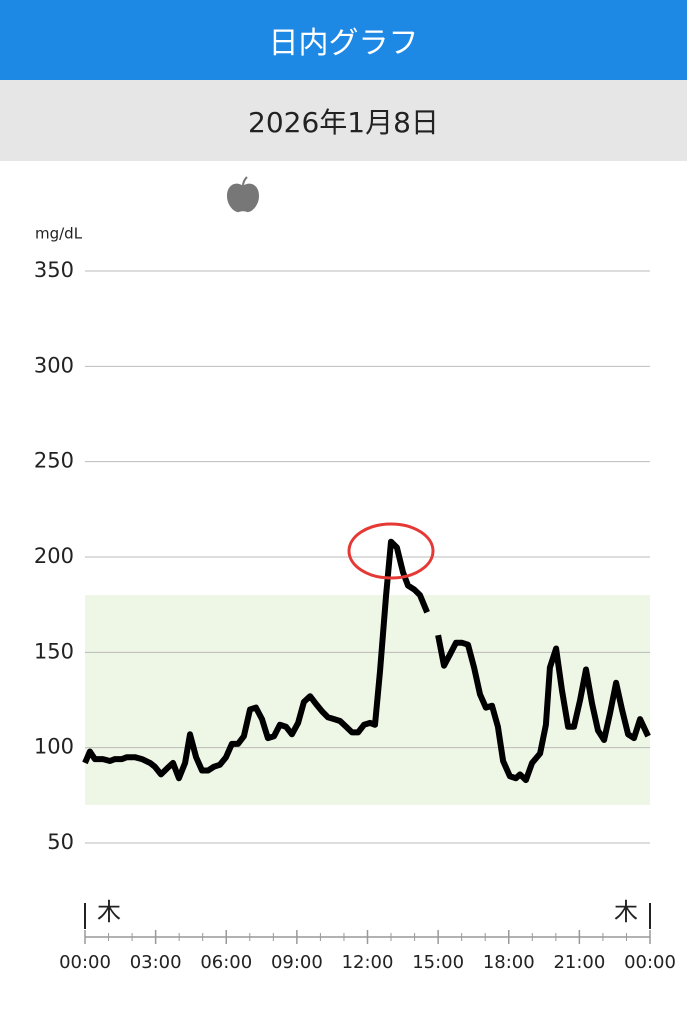 The height and width of the screenshot is (1024, 687). I want to click on weekday-end: 木, so click(626, 912).